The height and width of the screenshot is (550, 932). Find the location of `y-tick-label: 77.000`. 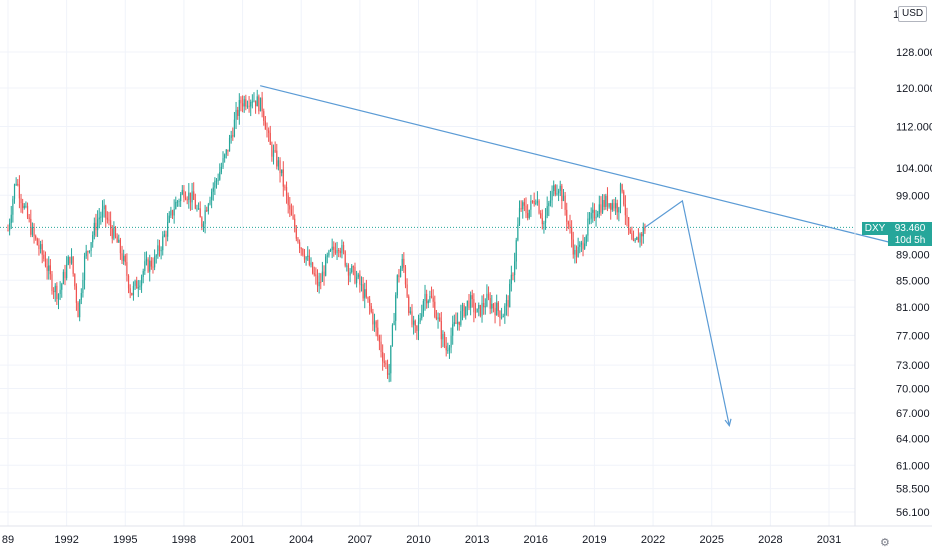

y-tick-label: 77.000 is located at coordinates (913, 336).